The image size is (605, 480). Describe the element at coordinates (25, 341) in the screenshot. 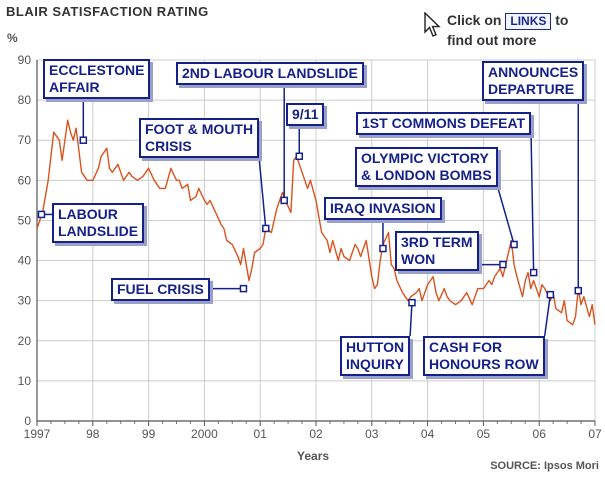

I see `y-tick-label: 20` at that location.